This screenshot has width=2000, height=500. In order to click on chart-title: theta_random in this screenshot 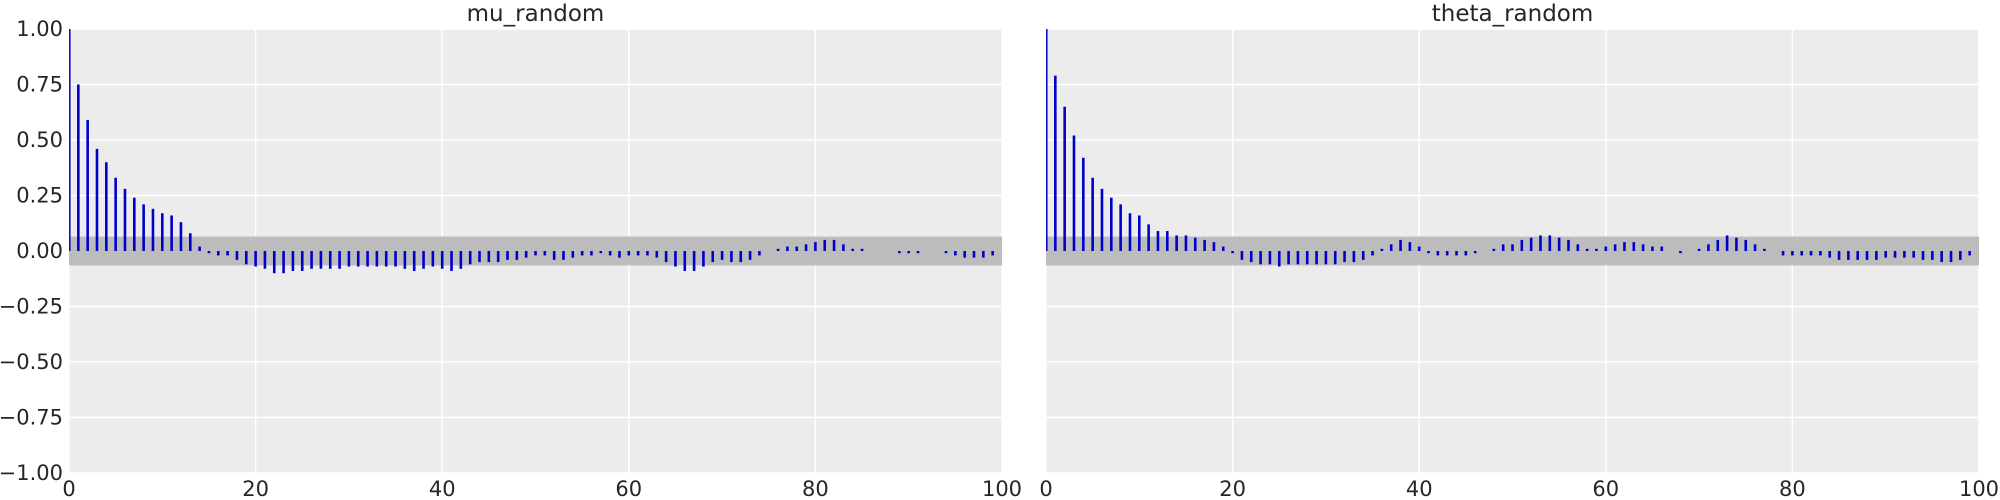, I will do `click(1513, 14)`.